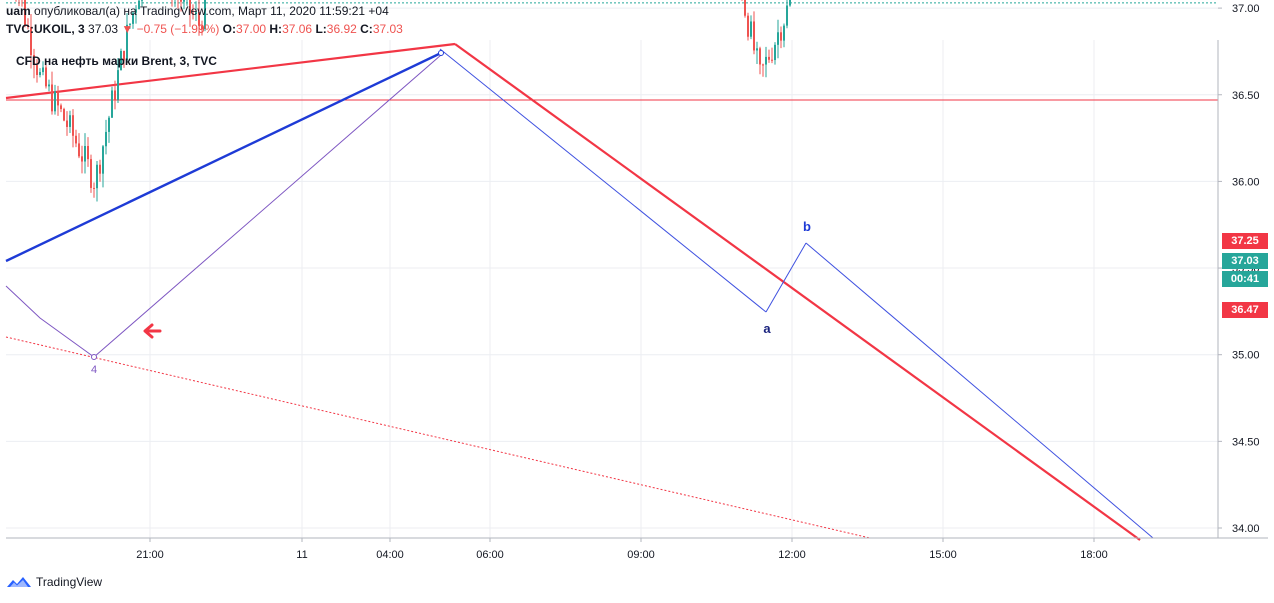  Describe the element at coordinates (150, 555) in the screenshot. I see `x-tick-label: 21:00` at that location.